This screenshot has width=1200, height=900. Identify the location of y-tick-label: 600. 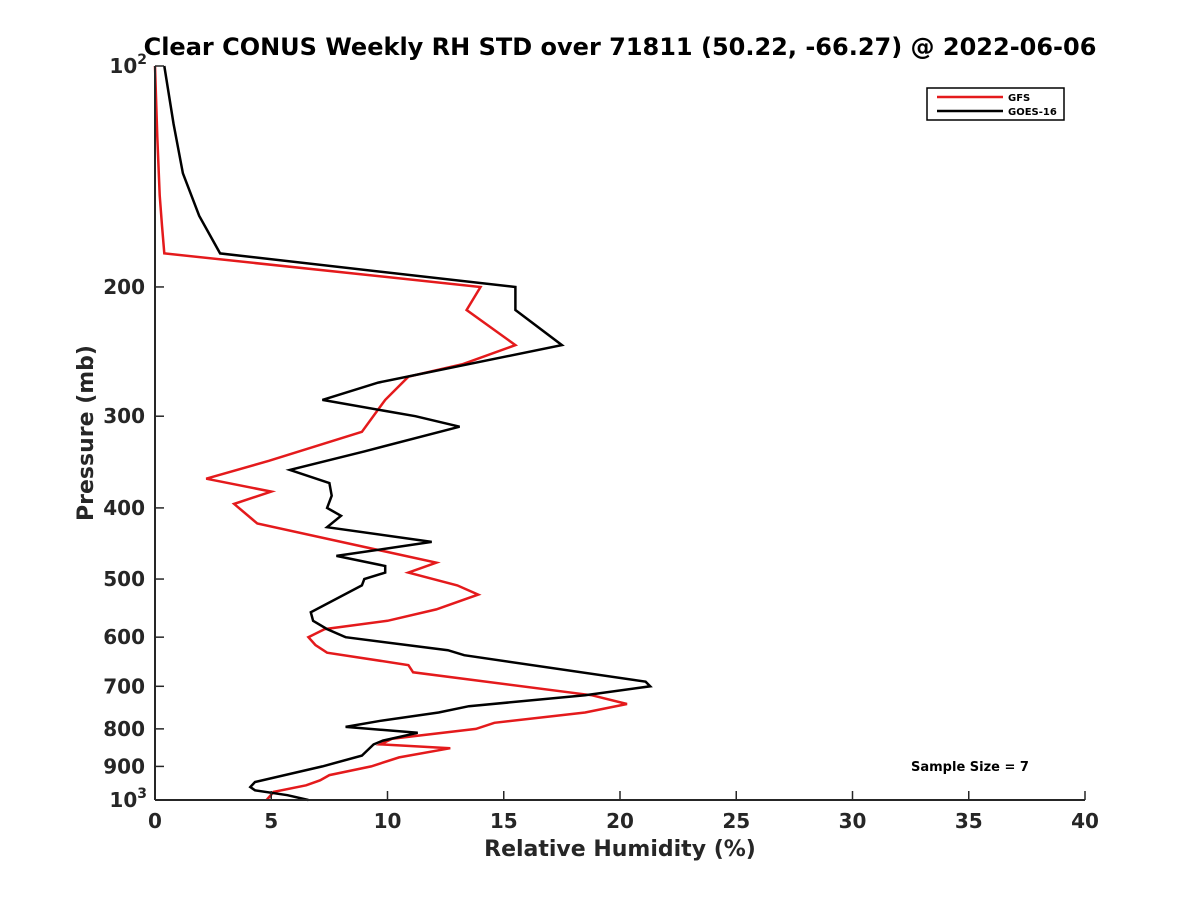
(124, 637).